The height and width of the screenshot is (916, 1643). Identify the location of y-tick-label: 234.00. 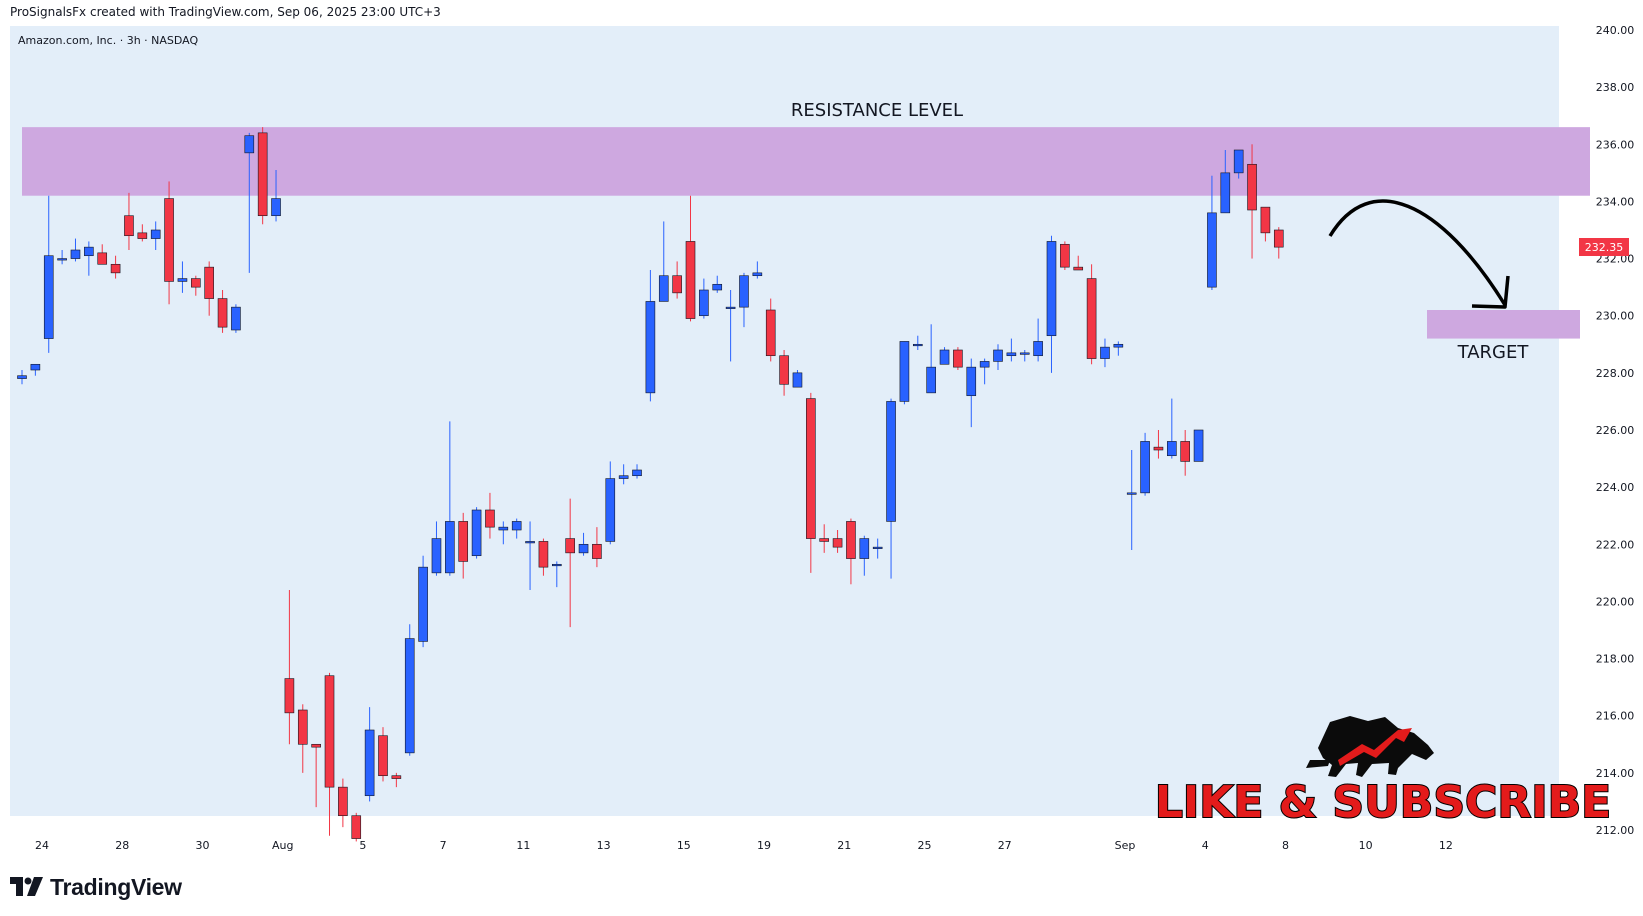
(1615, 201).